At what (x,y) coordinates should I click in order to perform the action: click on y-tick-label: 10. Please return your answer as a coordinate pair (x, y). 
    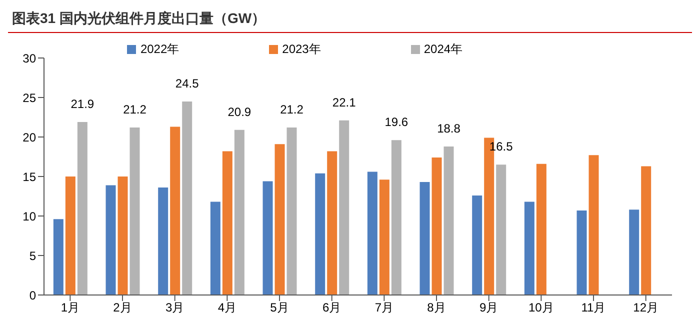
    Looking at the image, I should click on (29, 216).